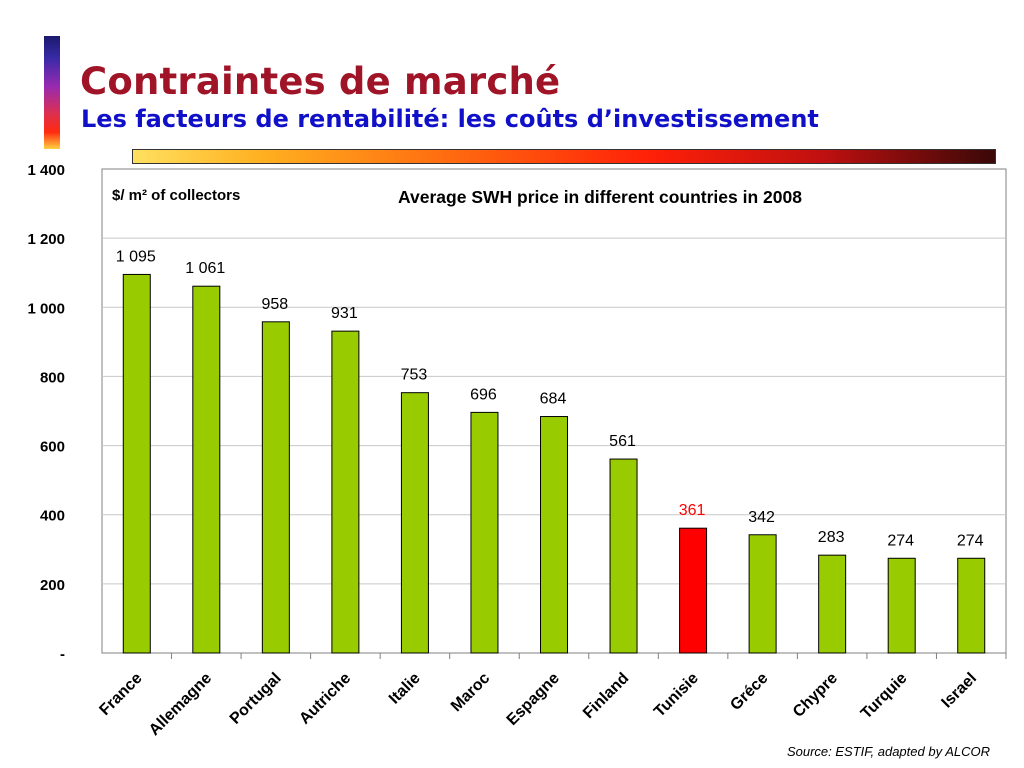  Describe the element at coordinates (692, 510) in the screenshot. I see `value-label: 361` at that location.